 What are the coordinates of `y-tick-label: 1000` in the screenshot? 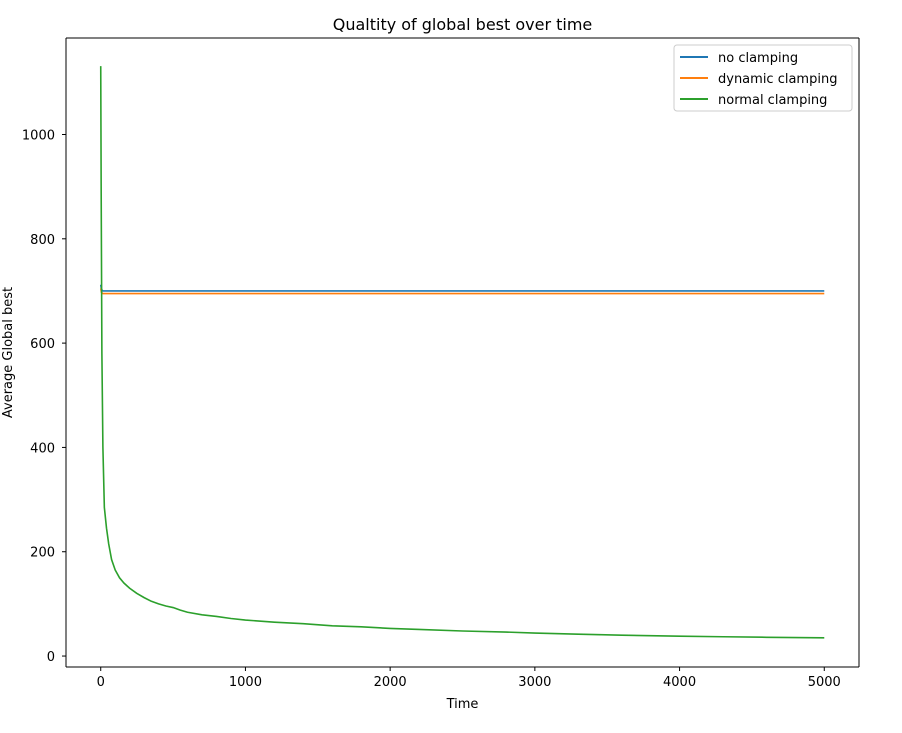 It's located at (38, 135).